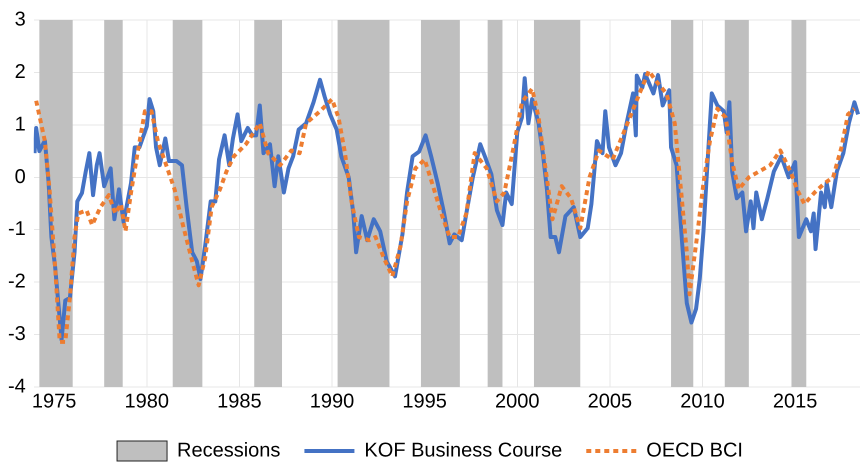  Describe the element at coordinates (610, 401) in the screenshot. I see `x-tick-label: 2005` at that location.